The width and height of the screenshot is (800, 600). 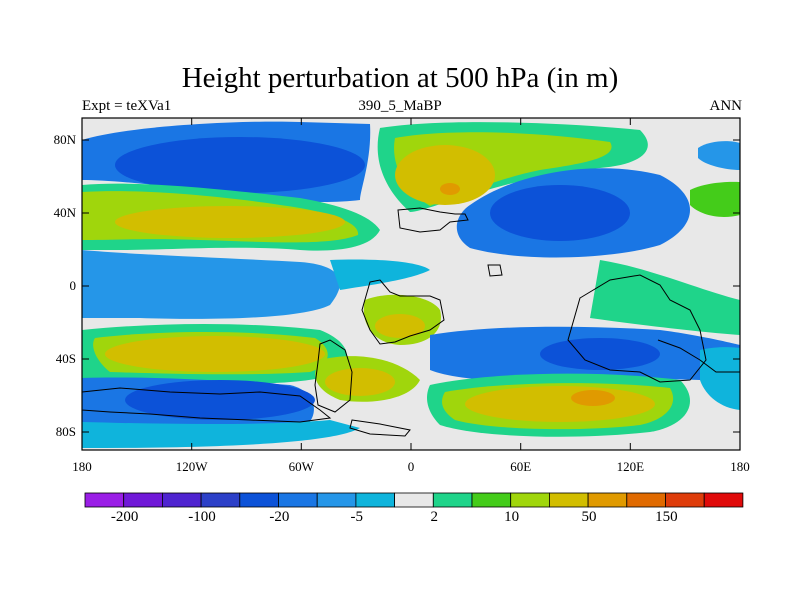 I want to click on colorbar, so click(x=414, y=500).